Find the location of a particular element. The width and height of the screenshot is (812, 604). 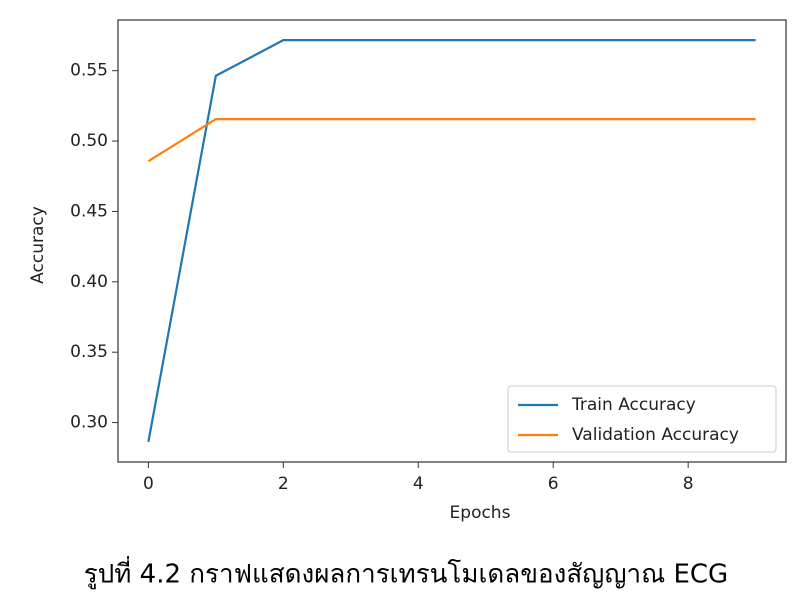

legend-box is located at coordinates (642, 419).